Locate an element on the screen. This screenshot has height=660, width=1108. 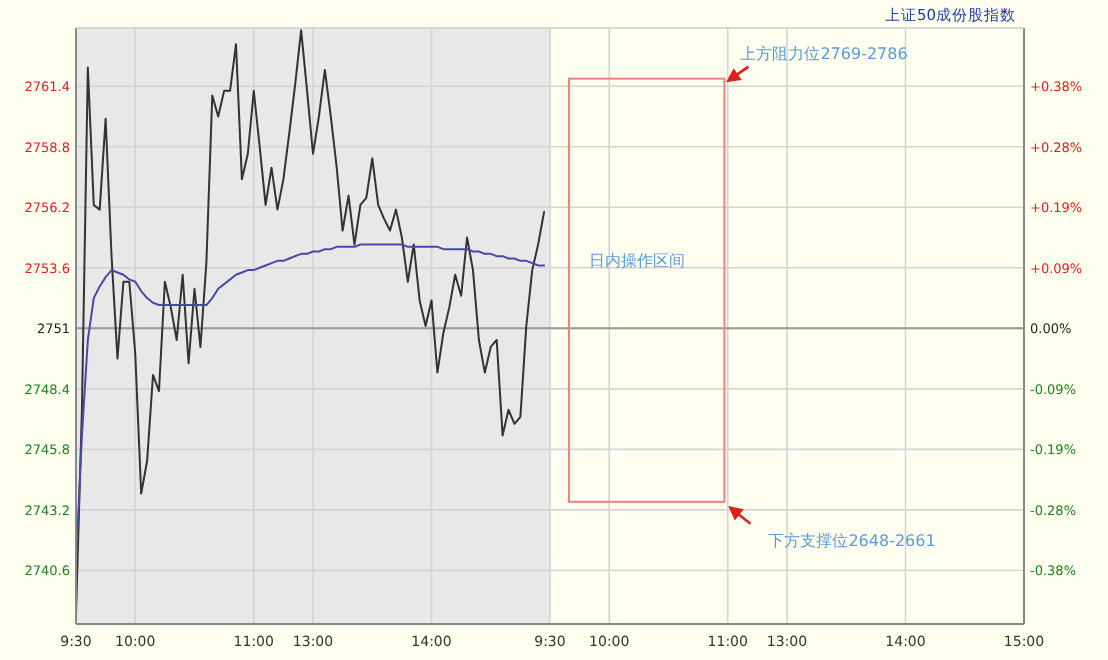
annotation: 上方阻力位2769-2786 is located at coordinates (824, 53).